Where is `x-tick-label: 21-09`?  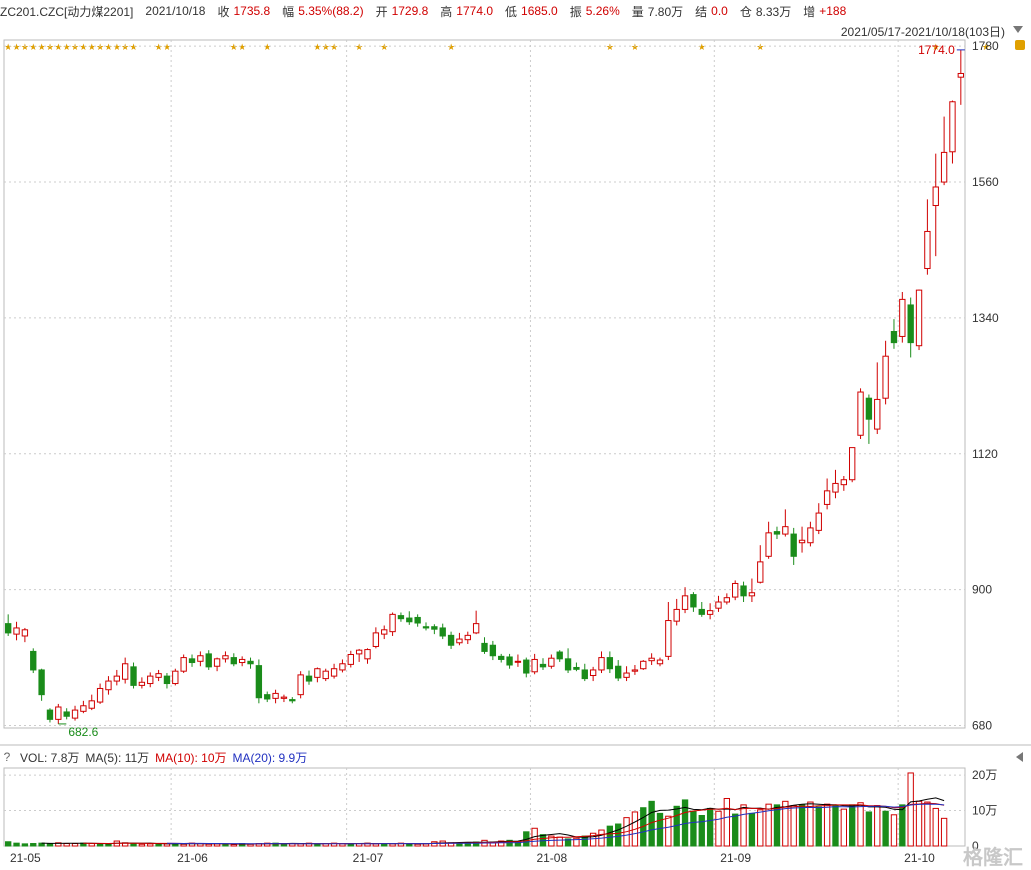 x-tick-label: 21-09 is located at coordinates (735, 858).